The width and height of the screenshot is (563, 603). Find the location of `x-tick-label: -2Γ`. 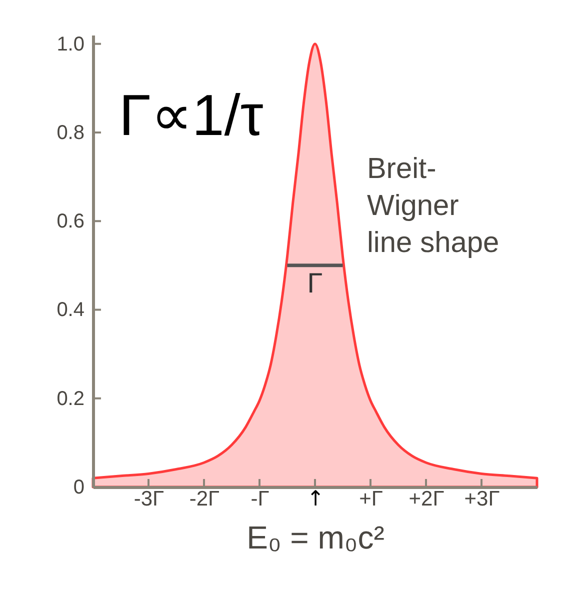

x-tick-label: -2Γ is located at coordinates (204, 499).